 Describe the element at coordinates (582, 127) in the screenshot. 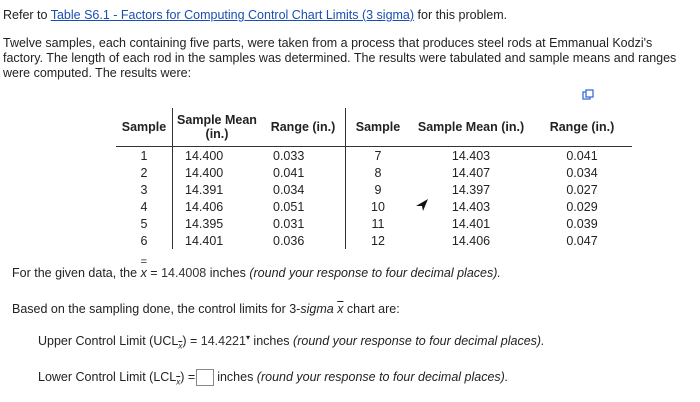

I see `col-header-range-2: Range (in.)` at that location.